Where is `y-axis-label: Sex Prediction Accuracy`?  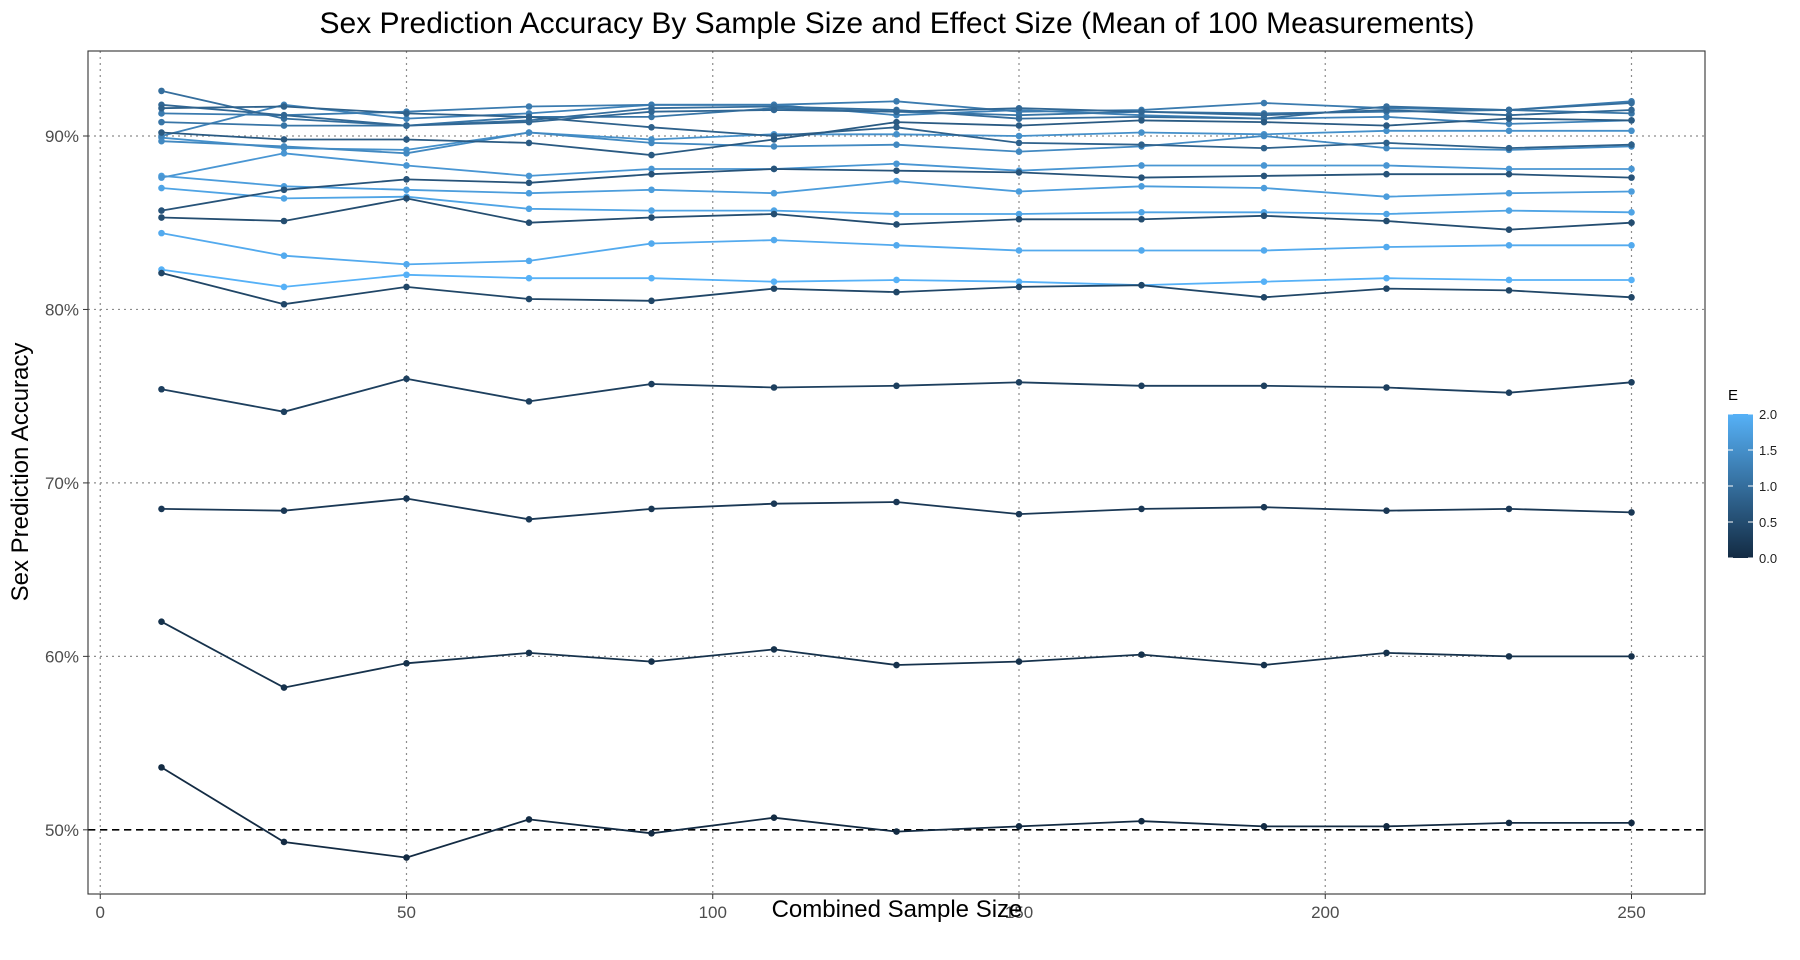
y-axis-label: Sex Prediction Accuracy is located at coordinates (20, 472).